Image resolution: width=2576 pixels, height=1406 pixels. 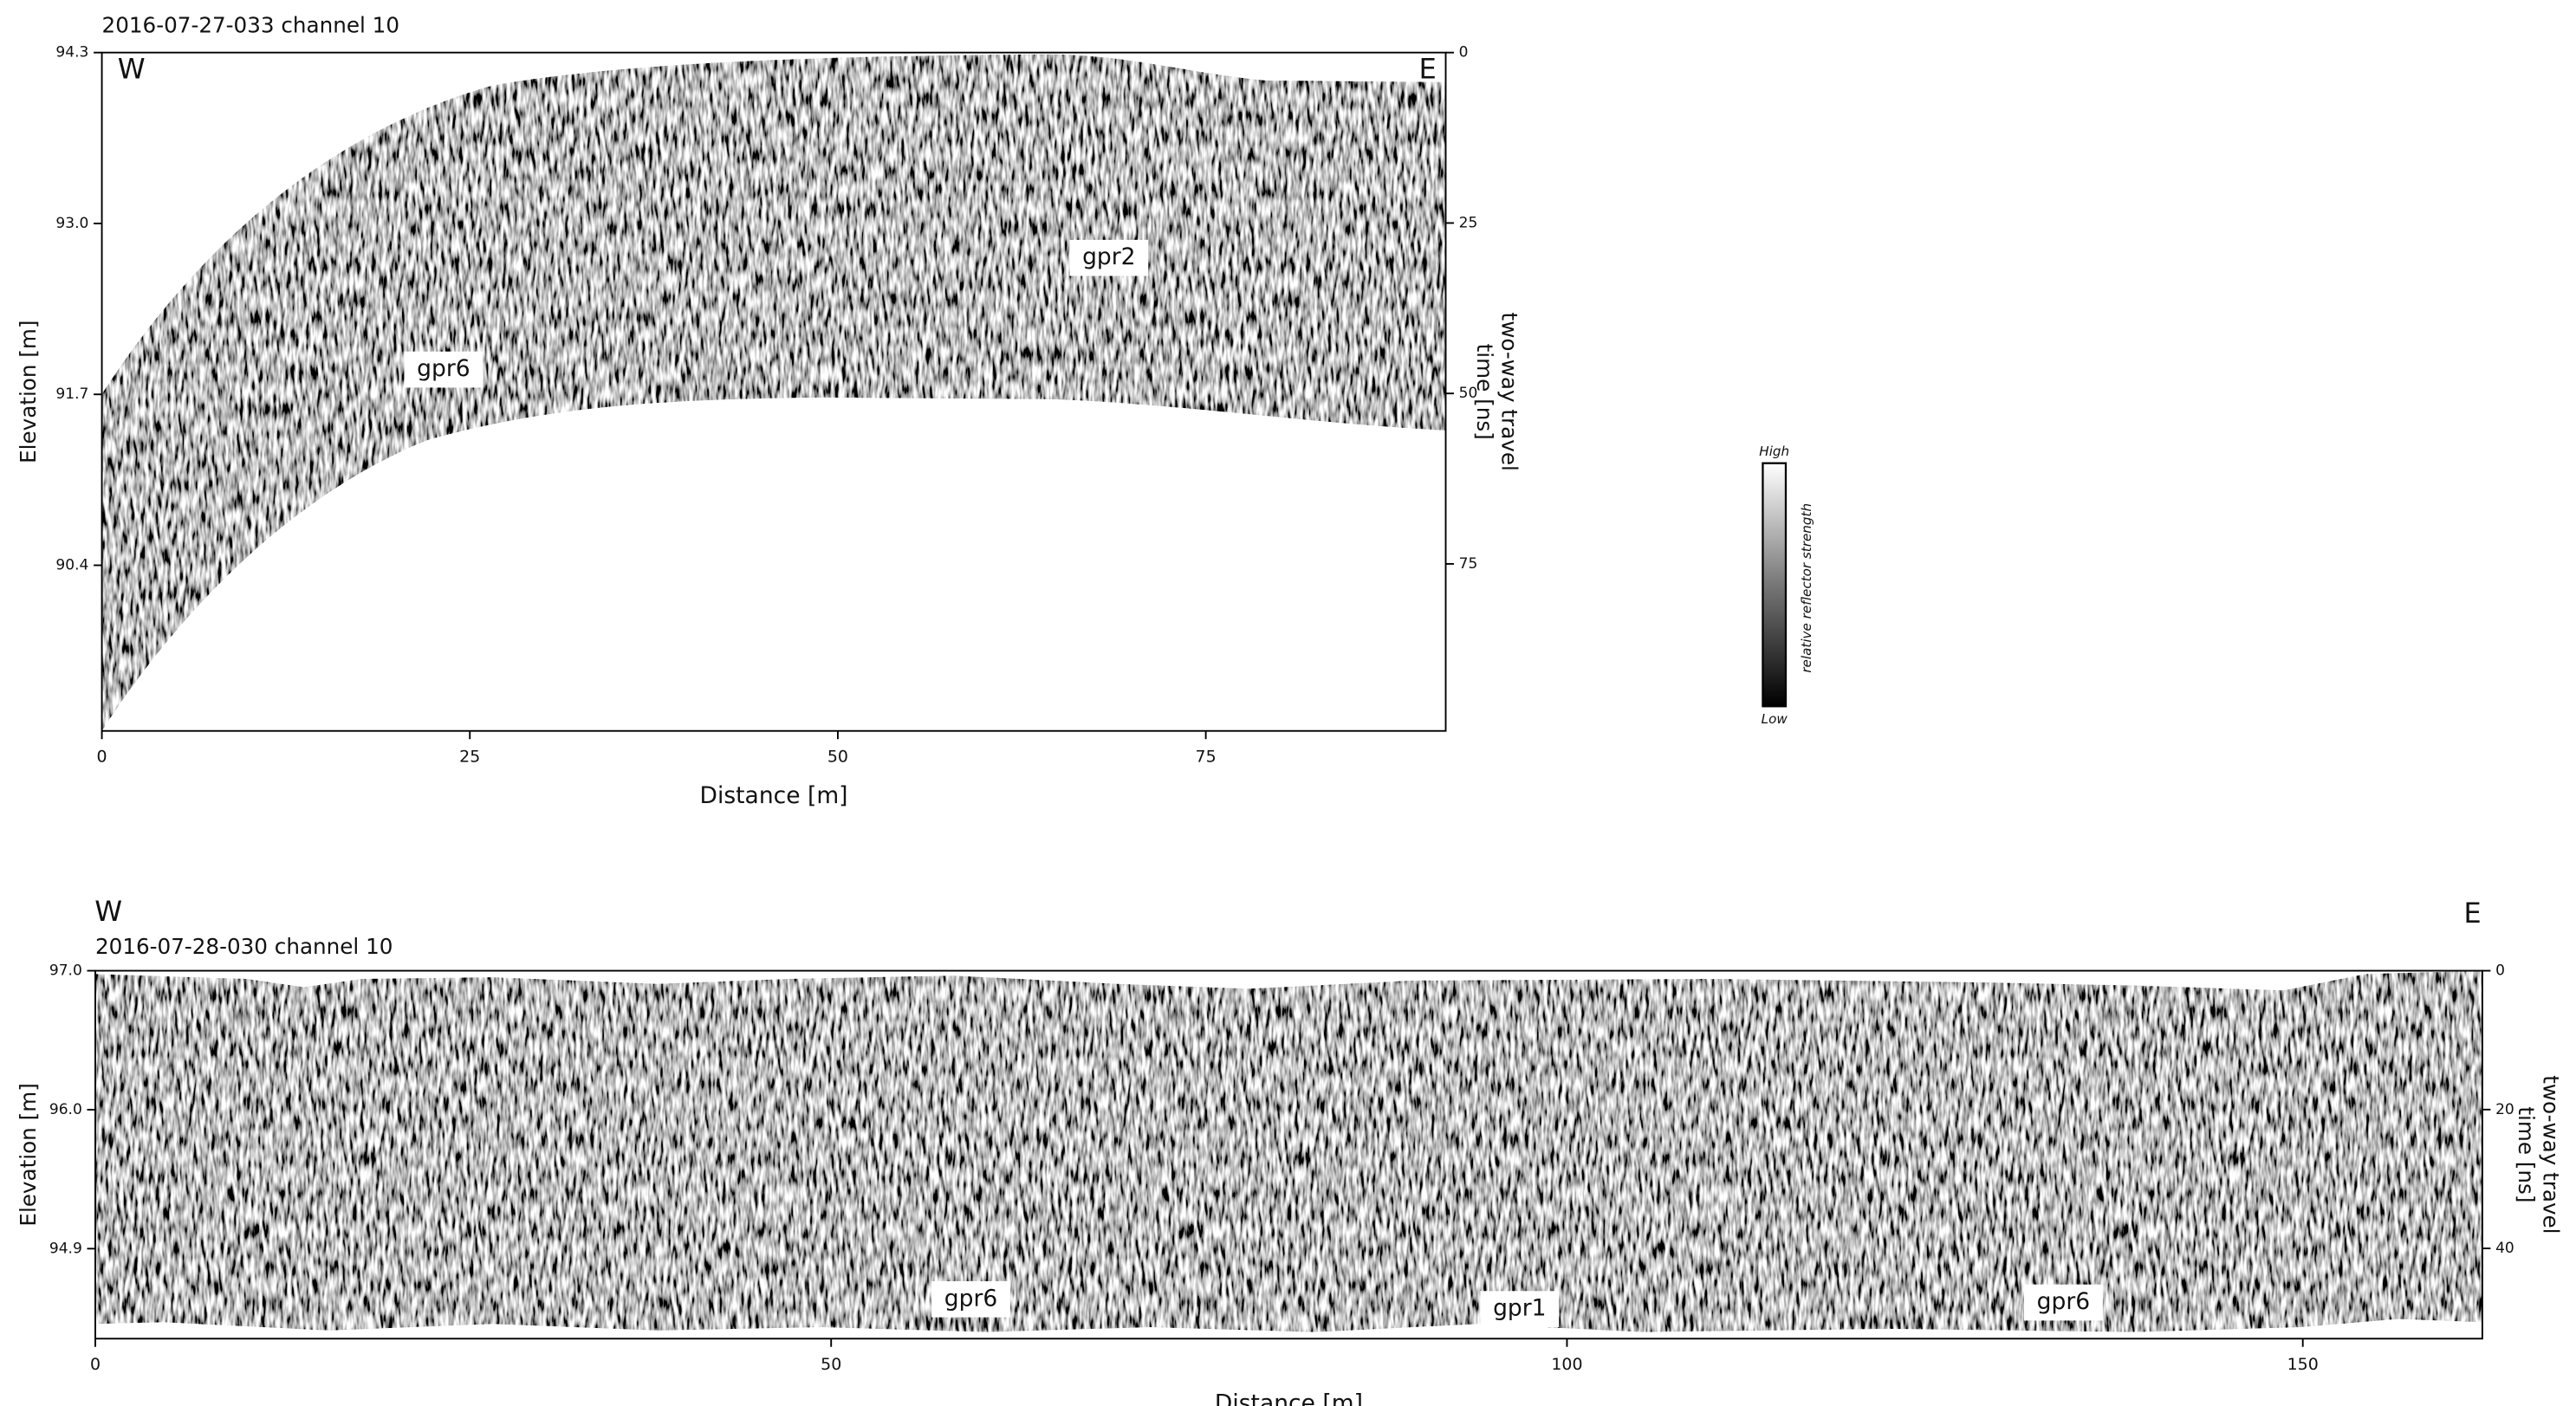 I want to click on colorbar-high: High, so click(x=1774, y=452).